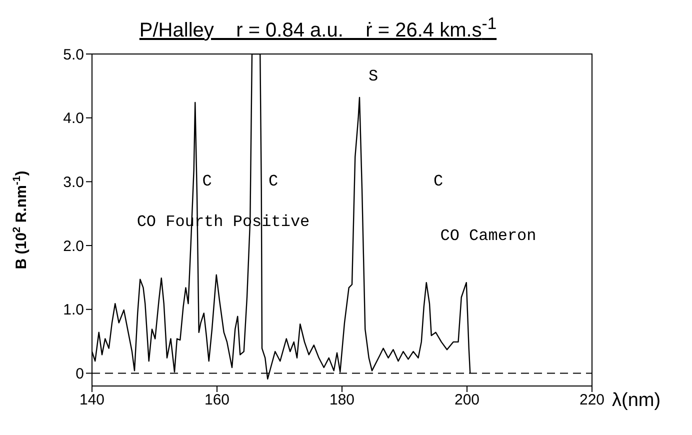 The height and width of the screenshot is (435, 692). What do you see at coordinates (636, 400) in the screenshot?
I see `x-axis-title: λ(nm)` at bounding box center [636, 400].